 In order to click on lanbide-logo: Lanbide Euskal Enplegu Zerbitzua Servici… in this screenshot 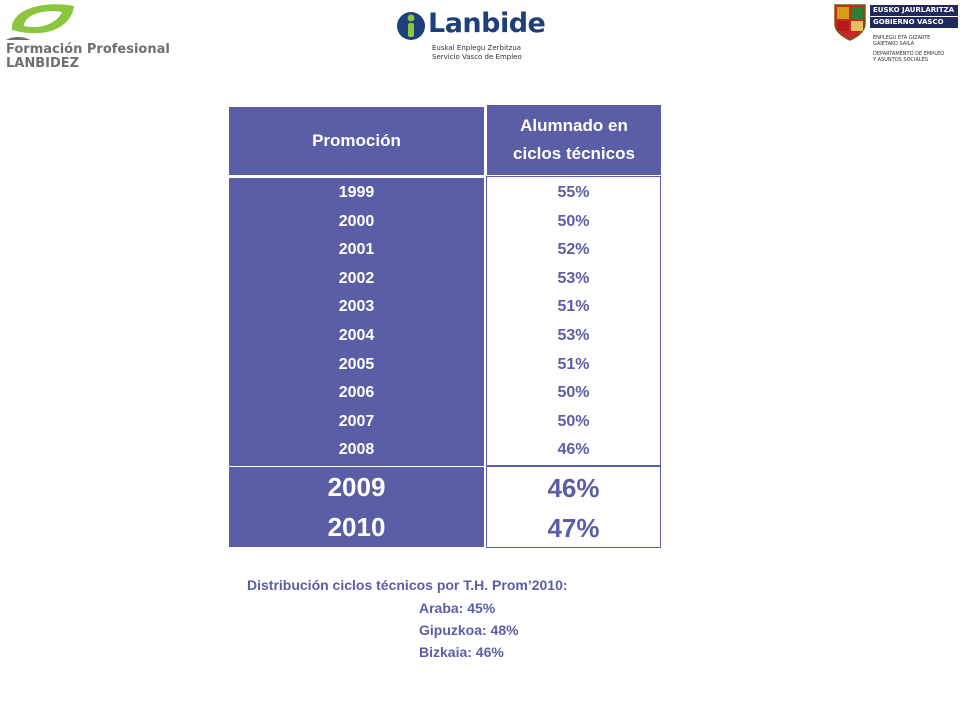, I will do `click(471, 36)`.